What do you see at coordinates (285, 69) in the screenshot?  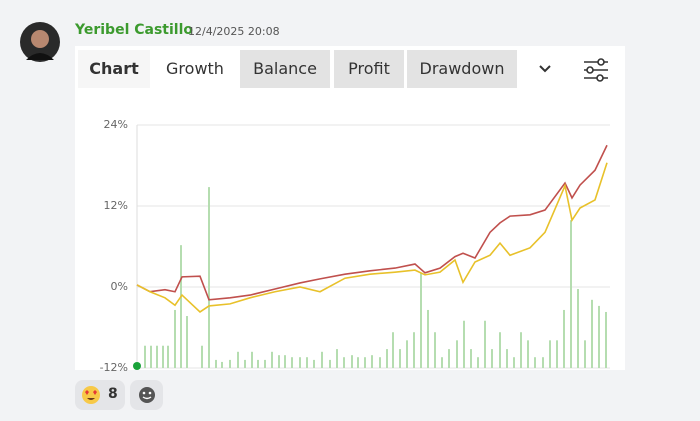 I see `tab: Balance` at bounding box center [285, 69].